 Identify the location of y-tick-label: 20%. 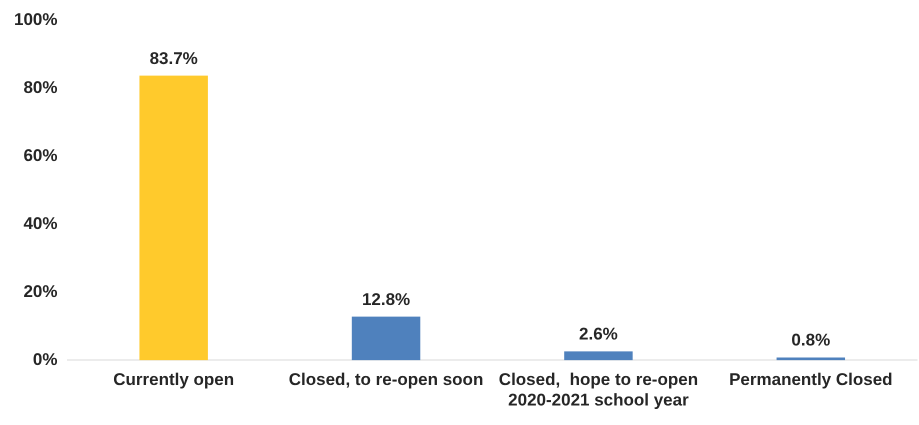
(40, 291).